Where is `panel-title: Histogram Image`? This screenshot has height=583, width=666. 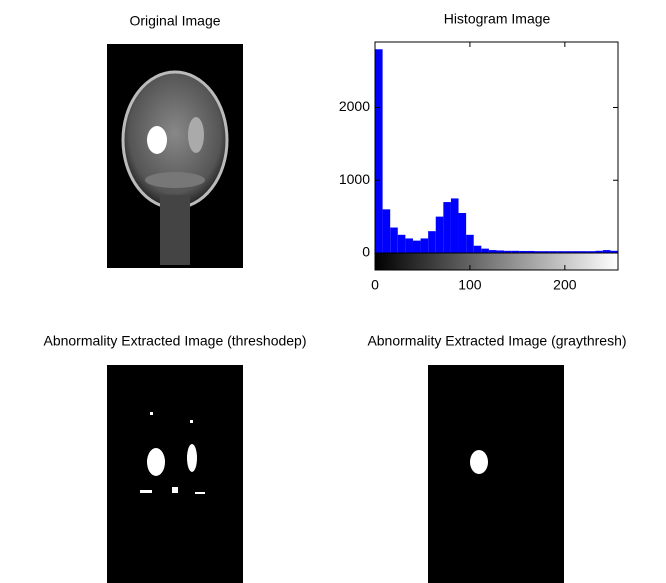
panel-title: Histogram Image is located at coordinates (497, 19).